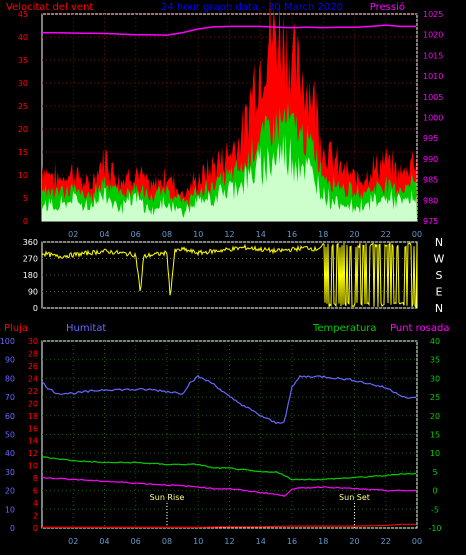  What do you see at coordinates (23, 83) in the screenshot?
I see `wind-speed-tick-label: 30` at bounding box center [23, 83].